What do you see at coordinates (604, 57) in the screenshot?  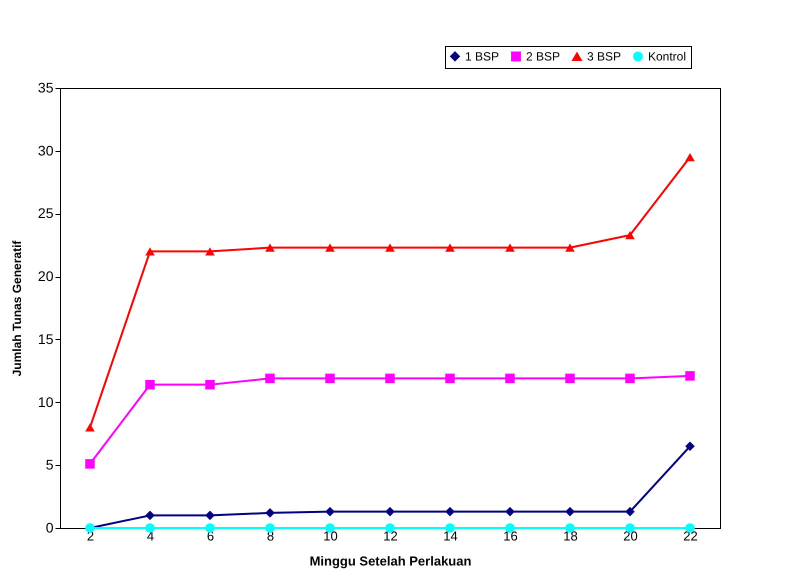 I see `legend-label: 3 BSP` at bounding box center [604, 57].